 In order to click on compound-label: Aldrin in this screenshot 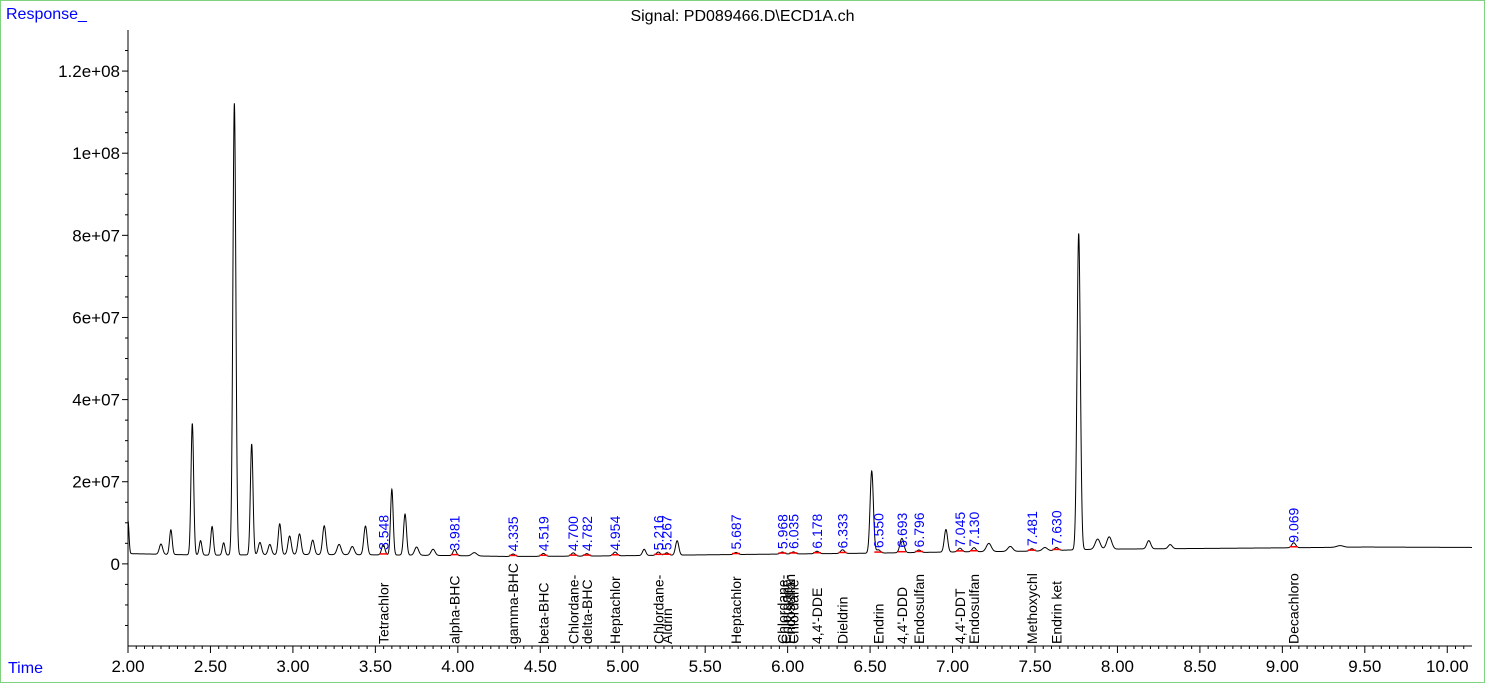, I will do `click(667, 626)`.